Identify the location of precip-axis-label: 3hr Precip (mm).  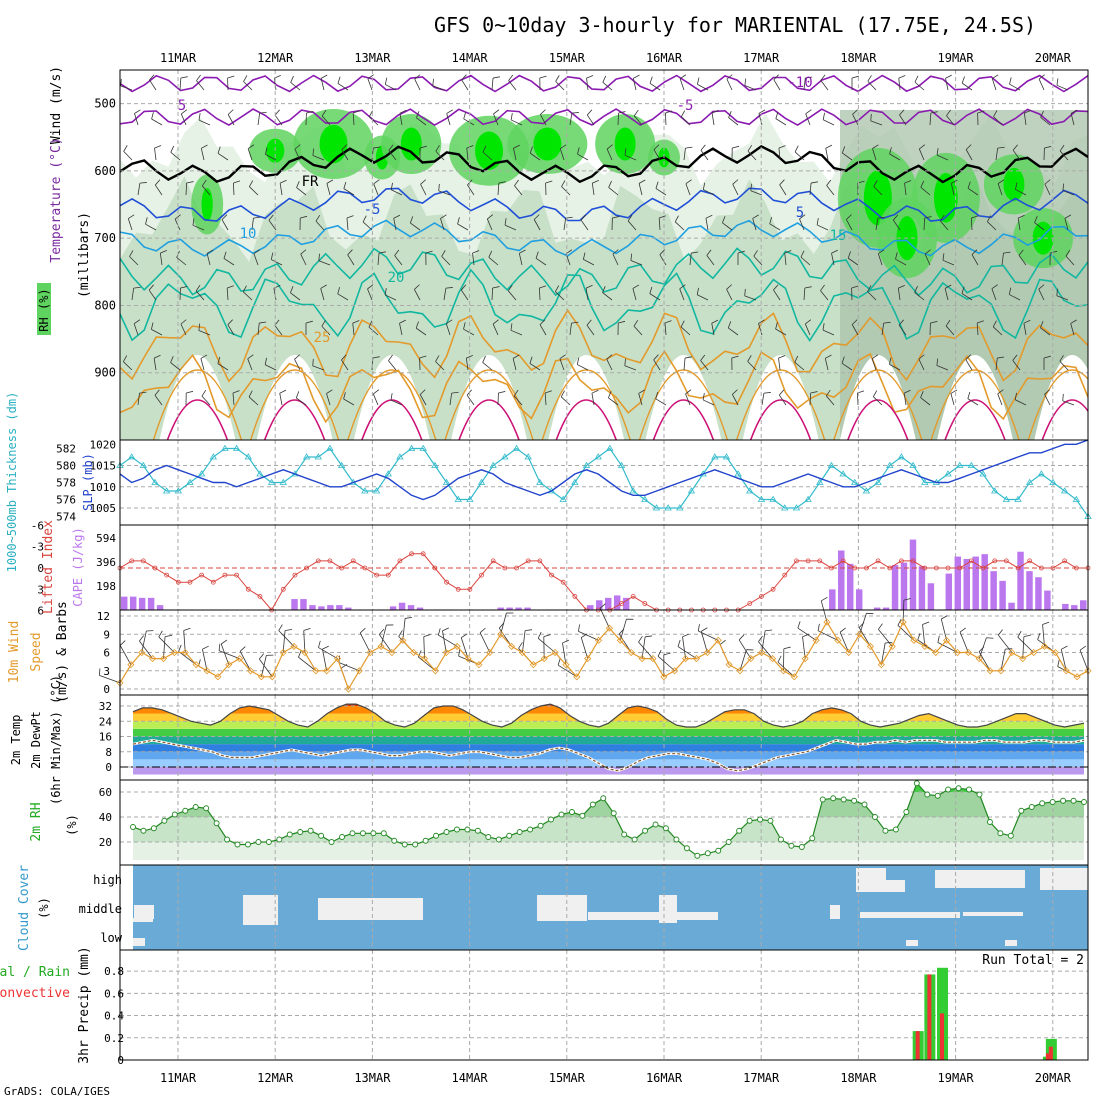
(84, 1004).